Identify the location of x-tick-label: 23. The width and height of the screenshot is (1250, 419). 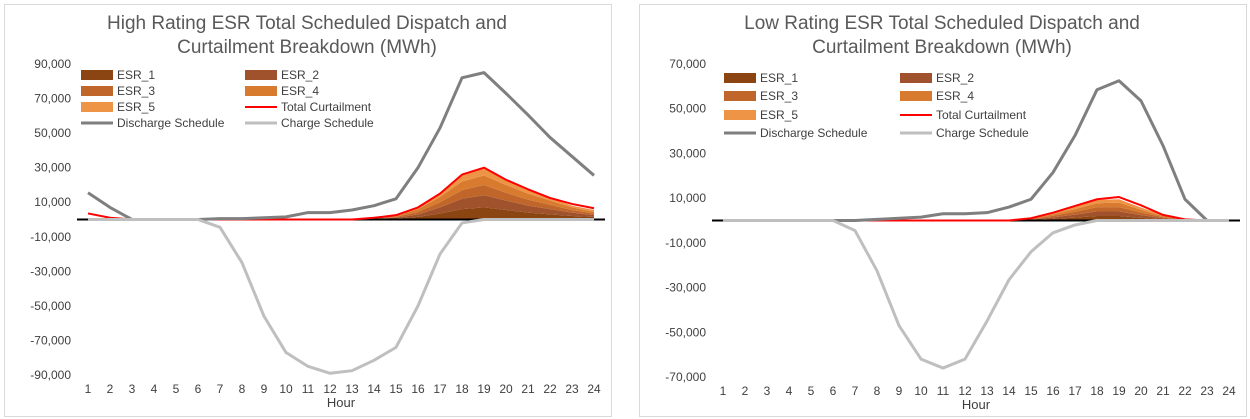
(1207, 391).